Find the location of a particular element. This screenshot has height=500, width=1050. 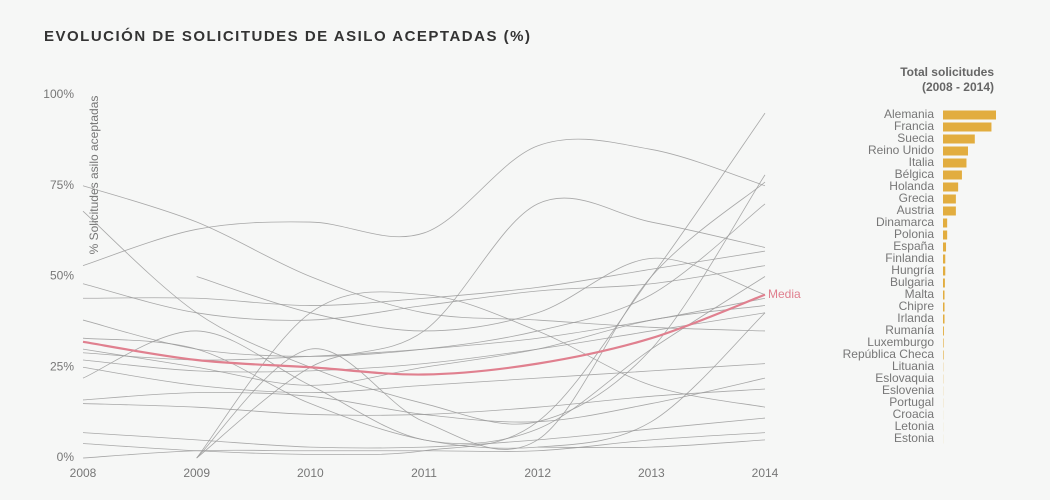

bar-label: Holanda is located at coordinates (911, 186).